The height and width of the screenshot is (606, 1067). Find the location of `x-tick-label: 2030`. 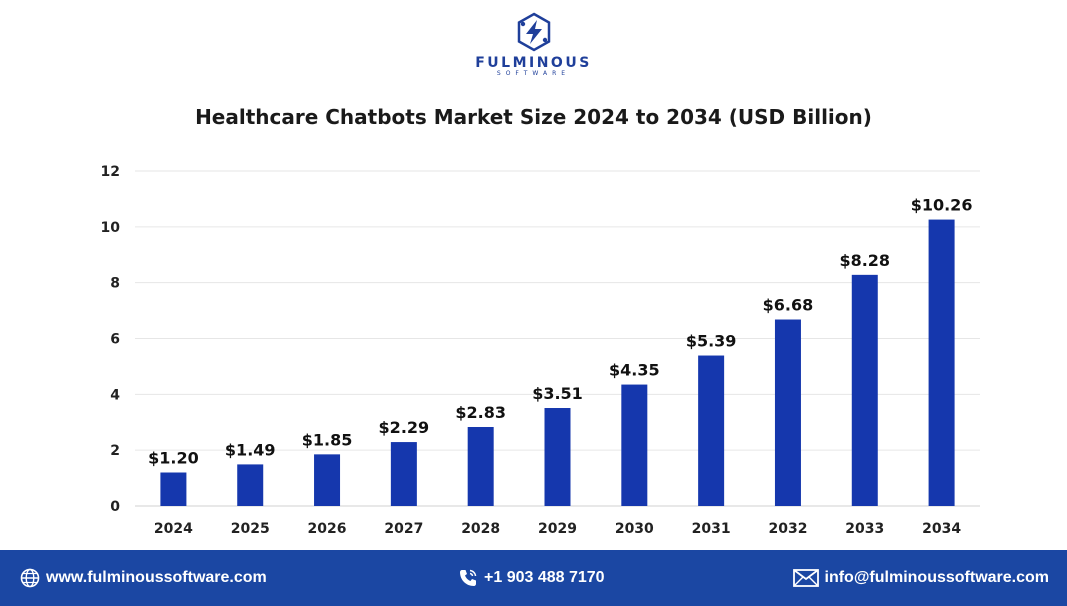

x-tick-label: 2030 is located at coordinates (634, 529).